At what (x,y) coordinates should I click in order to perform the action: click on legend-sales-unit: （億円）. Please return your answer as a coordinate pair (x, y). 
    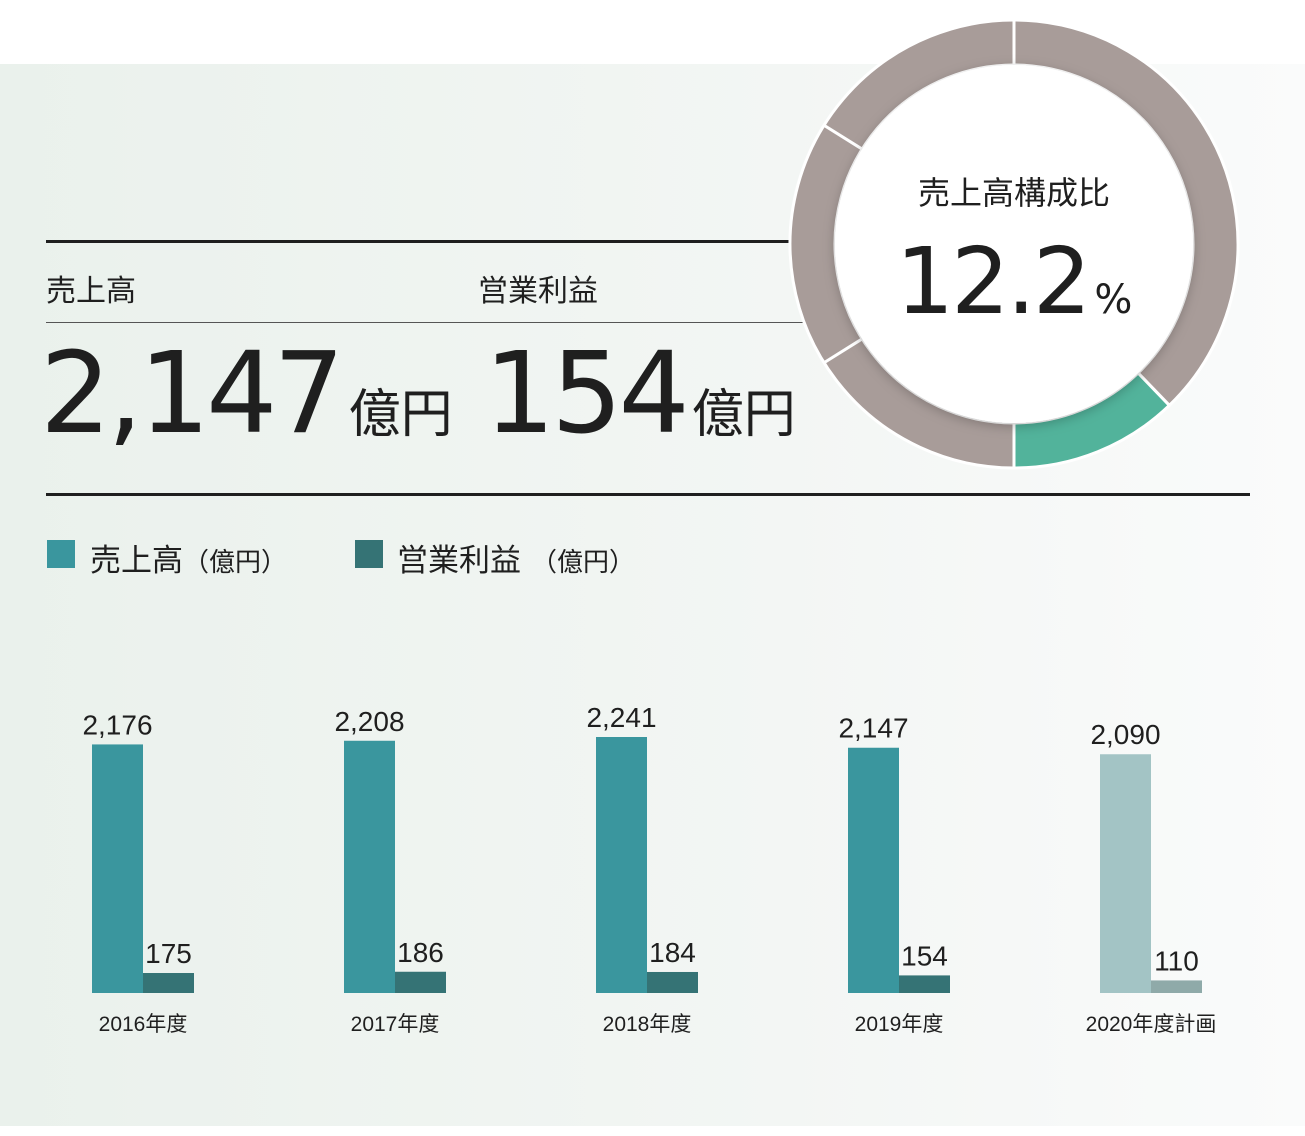
    Looking at the image, I should click on (235, 563).